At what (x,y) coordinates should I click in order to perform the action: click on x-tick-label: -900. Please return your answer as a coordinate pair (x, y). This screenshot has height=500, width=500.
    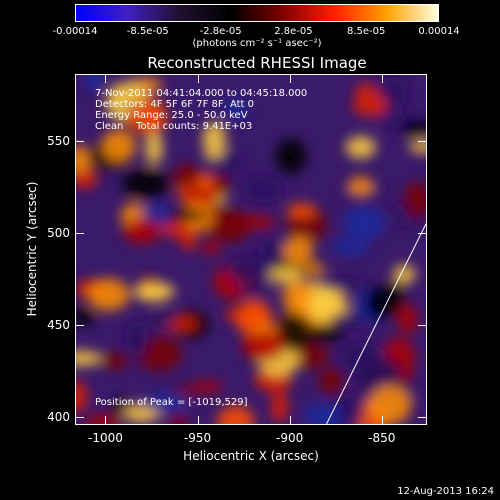
    Looking at the image, I should click on (290, 438).